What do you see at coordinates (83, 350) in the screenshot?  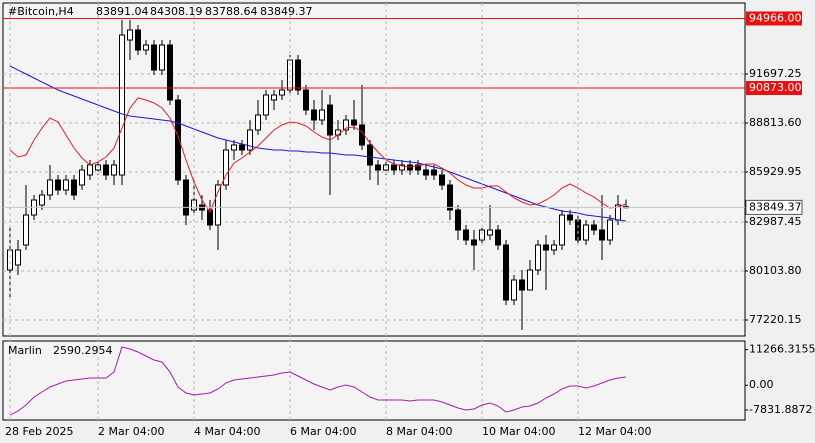 I see `indicator-value: 2590.2954` at bounding box center [83, 350].